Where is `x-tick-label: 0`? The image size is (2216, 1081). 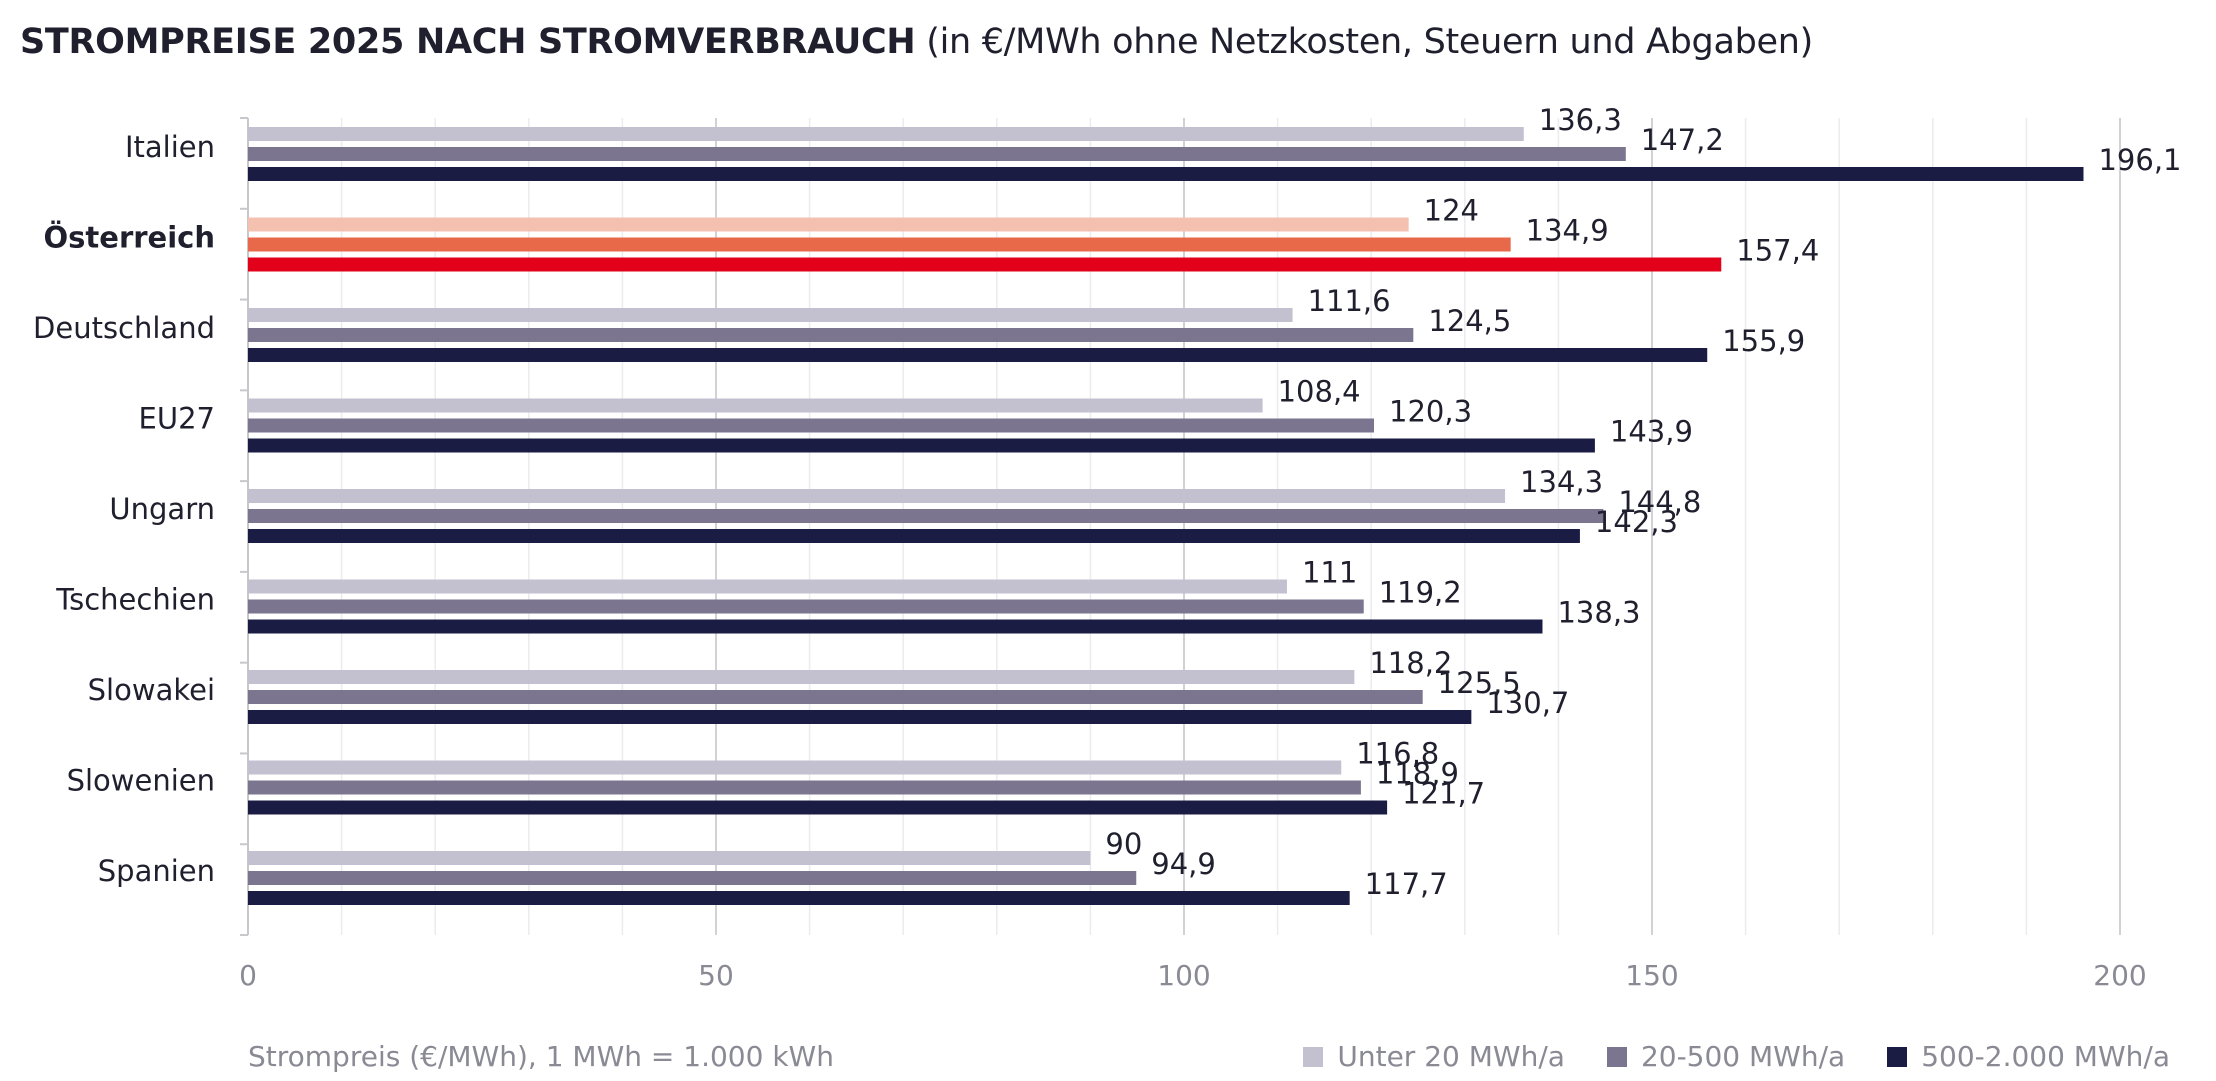 x-tick-label: 0 is located at coordinates (248, 975).